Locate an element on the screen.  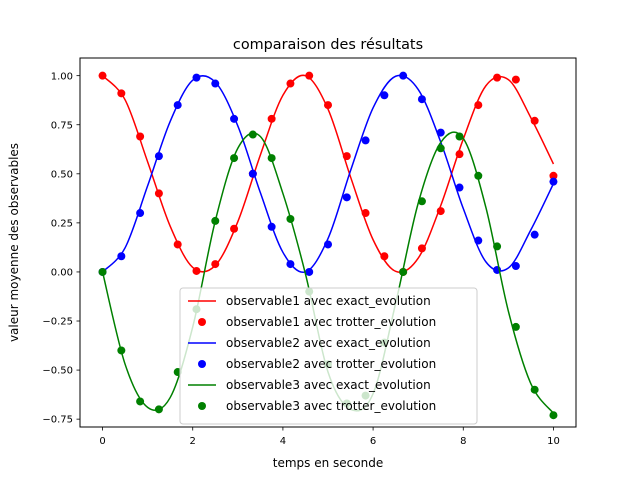
legend-item: observable1 avec trotter_evolution is located at coordinates (317, 322).